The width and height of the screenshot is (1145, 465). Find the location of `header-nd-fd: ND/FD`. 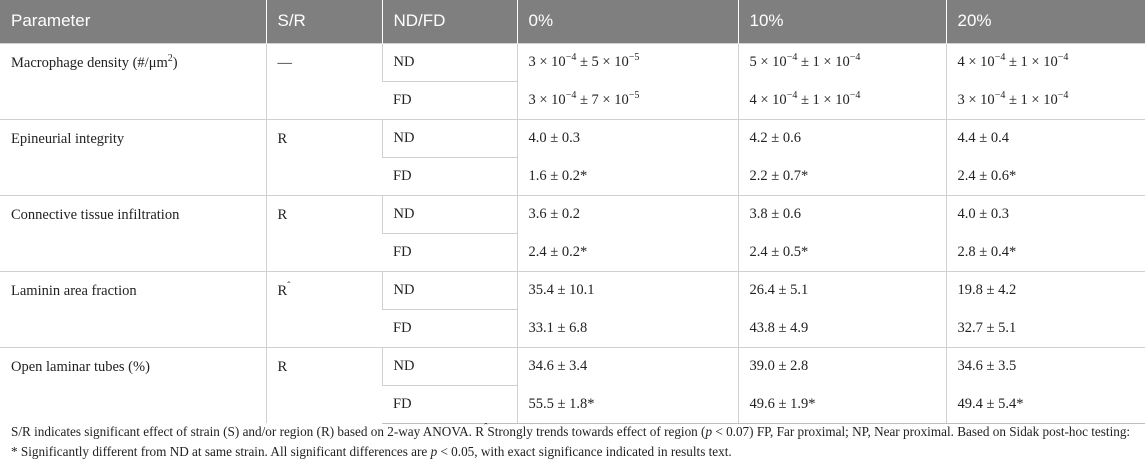

header-nd-fd: ND/FD is located at coordinates (449, 21).